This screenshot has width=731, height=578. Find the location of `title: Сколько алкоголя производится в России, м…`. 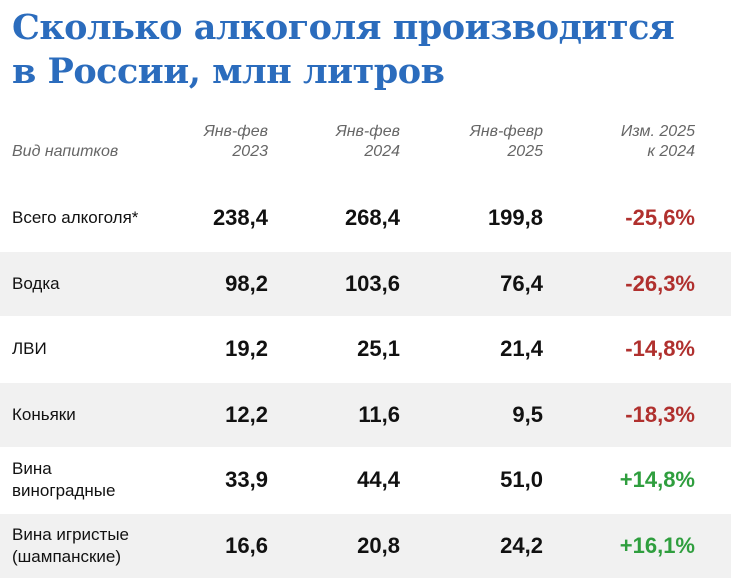

title: Сколько алкоголя производится в России, м… is located at coordinates (343, 50).